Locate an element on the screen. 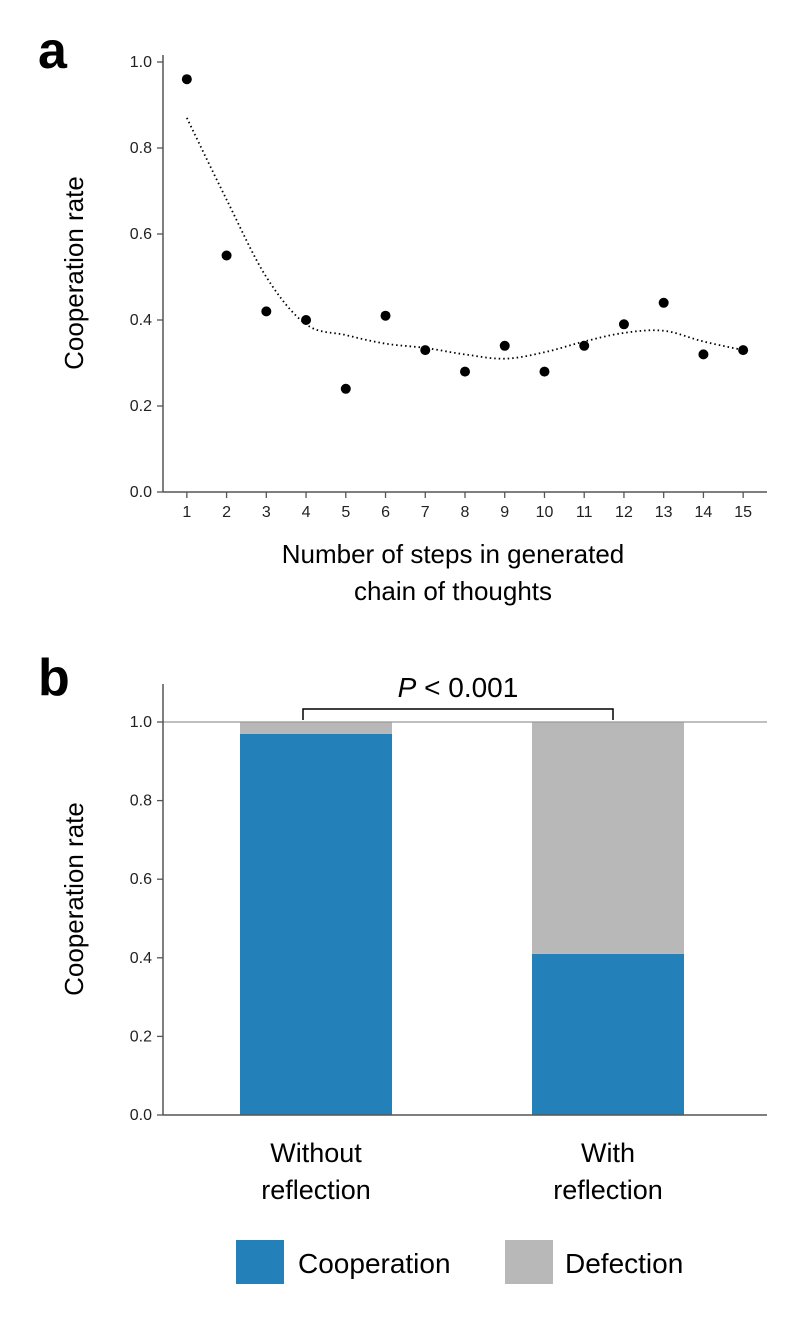  panel-a-x-axis-title-line-1: Number of steps in generated is located at coordinates (453, 554).